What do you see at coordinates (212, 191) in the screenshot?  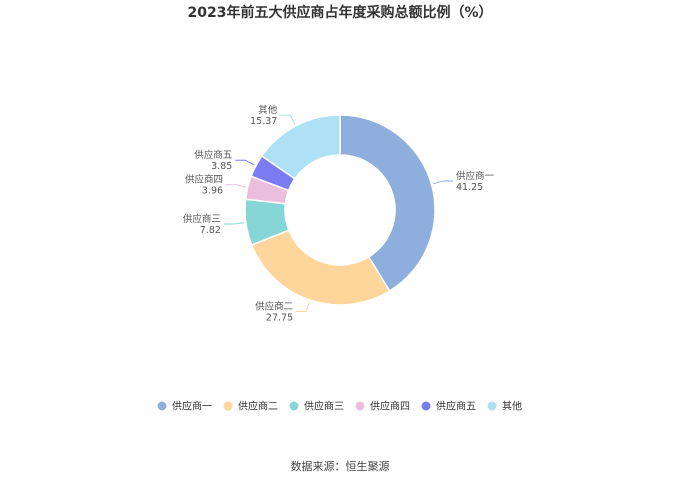 I see `slice-value-supplier-4: 3.96` at bounding box center [212, 191].